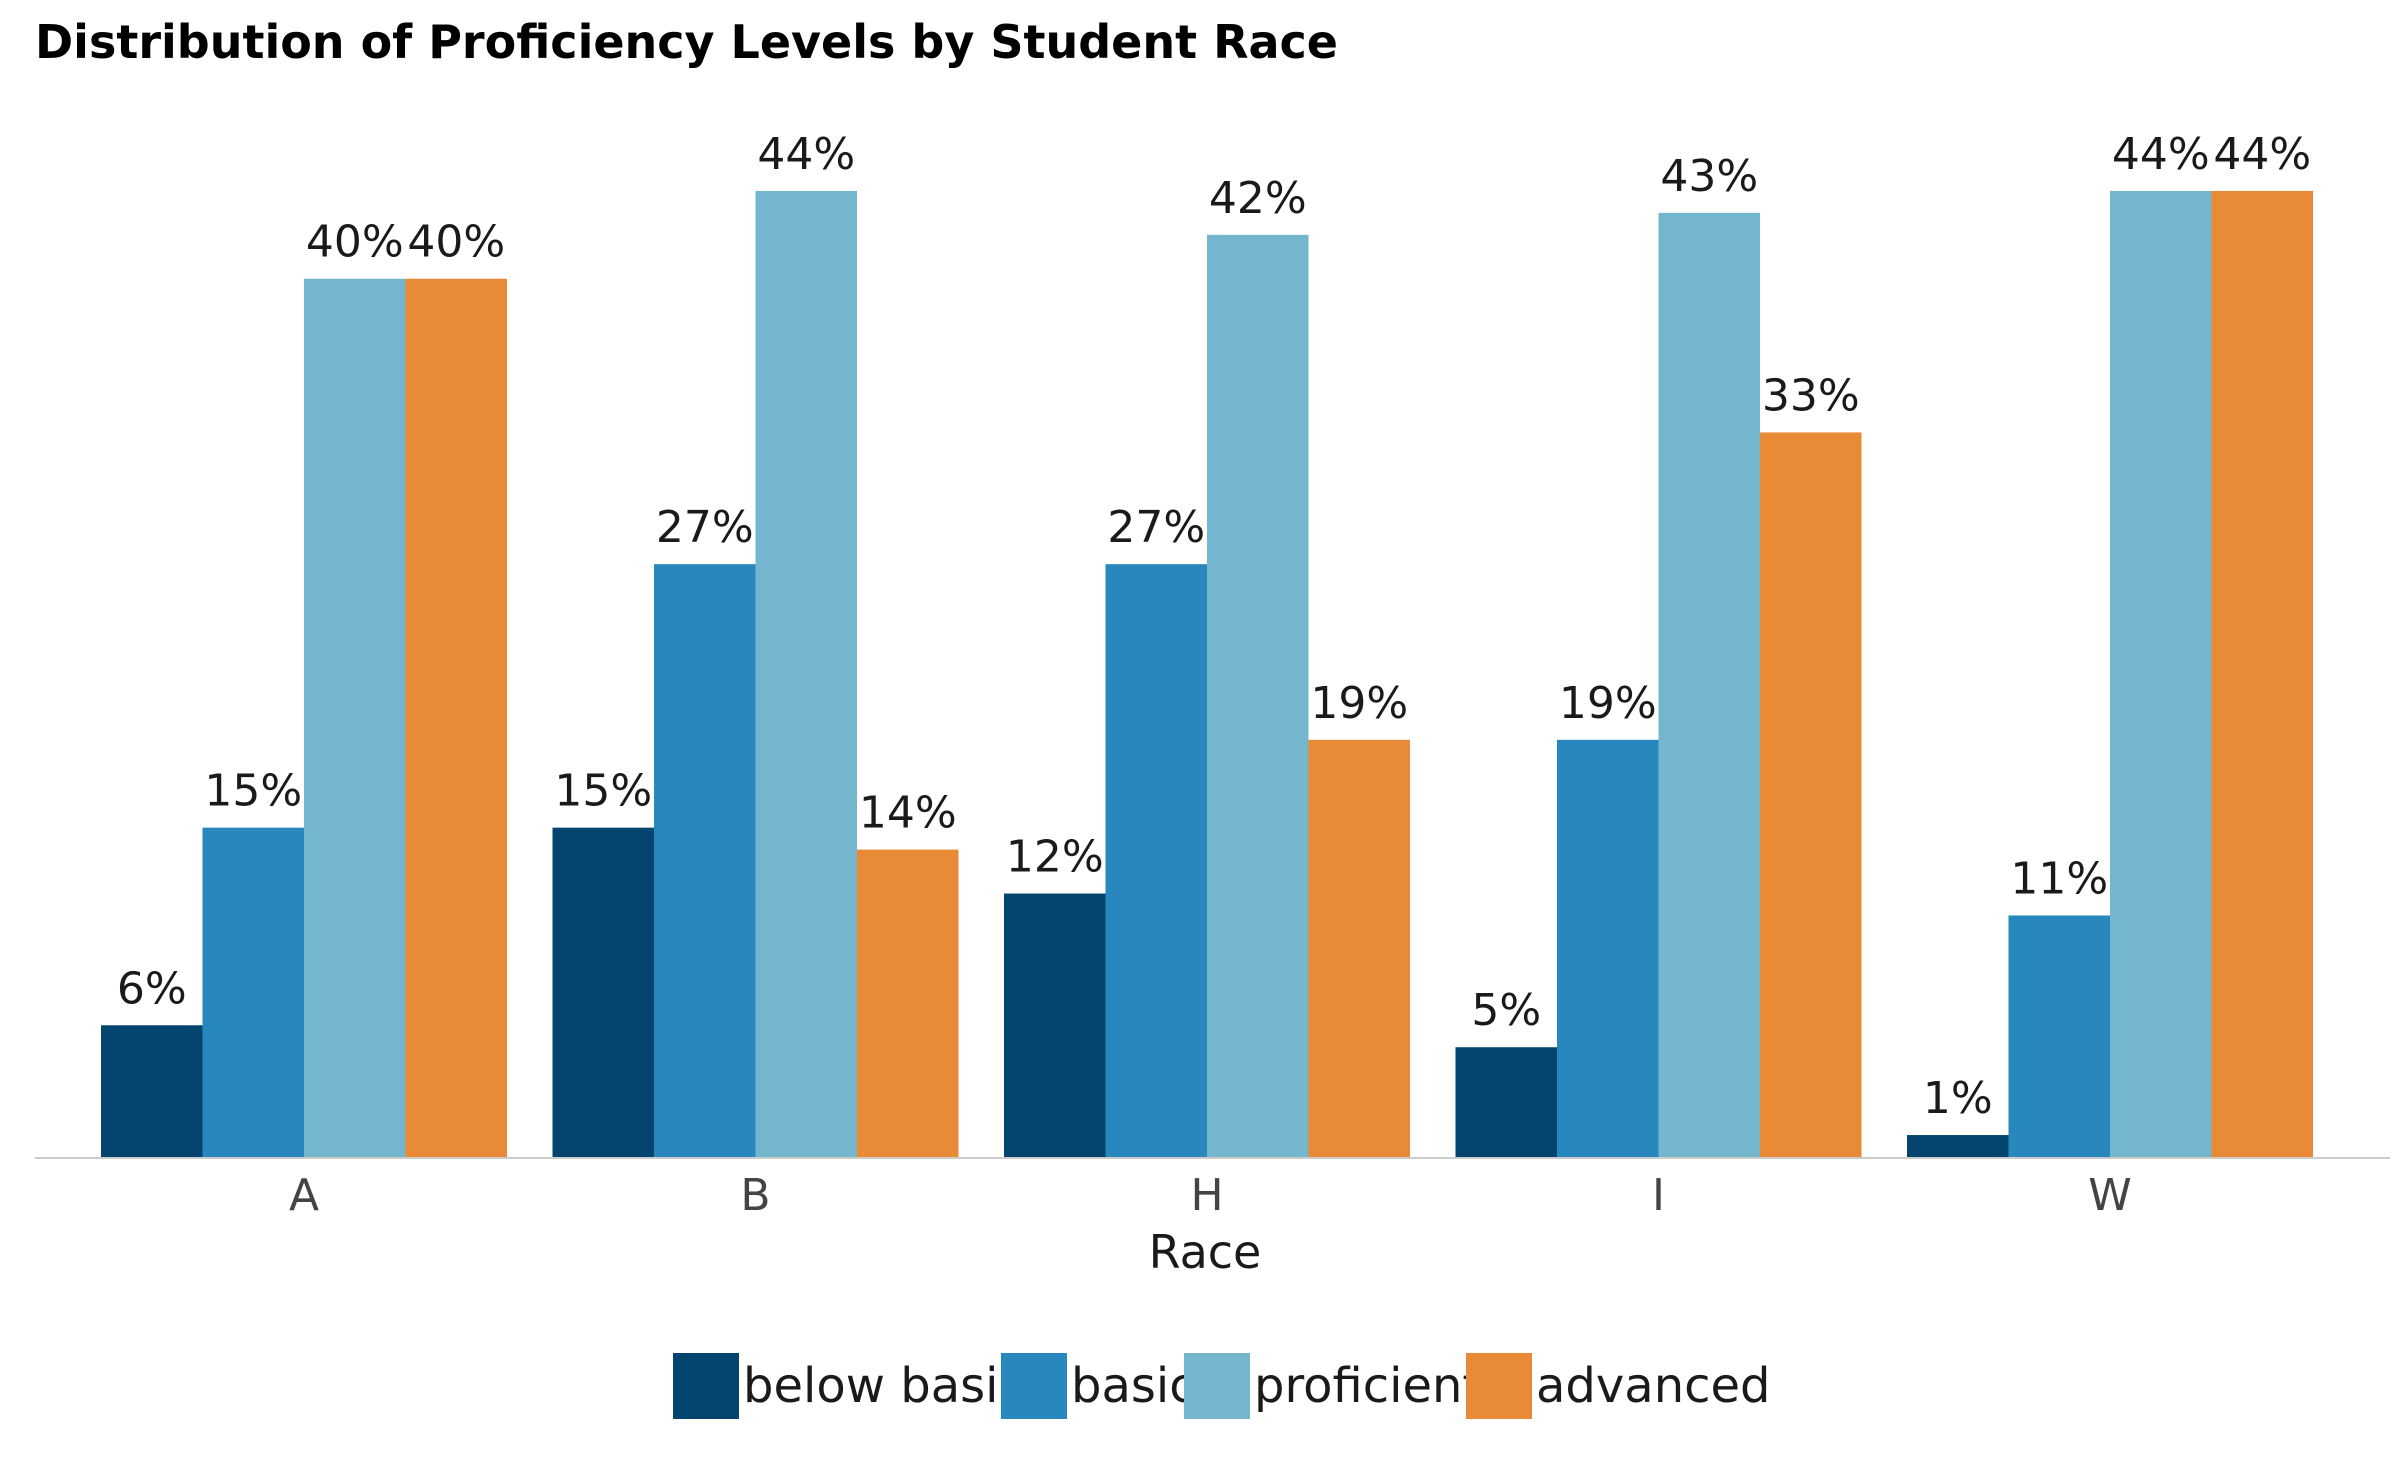  I want to click on legend-label-basic: basic, so click(1133, 1386).